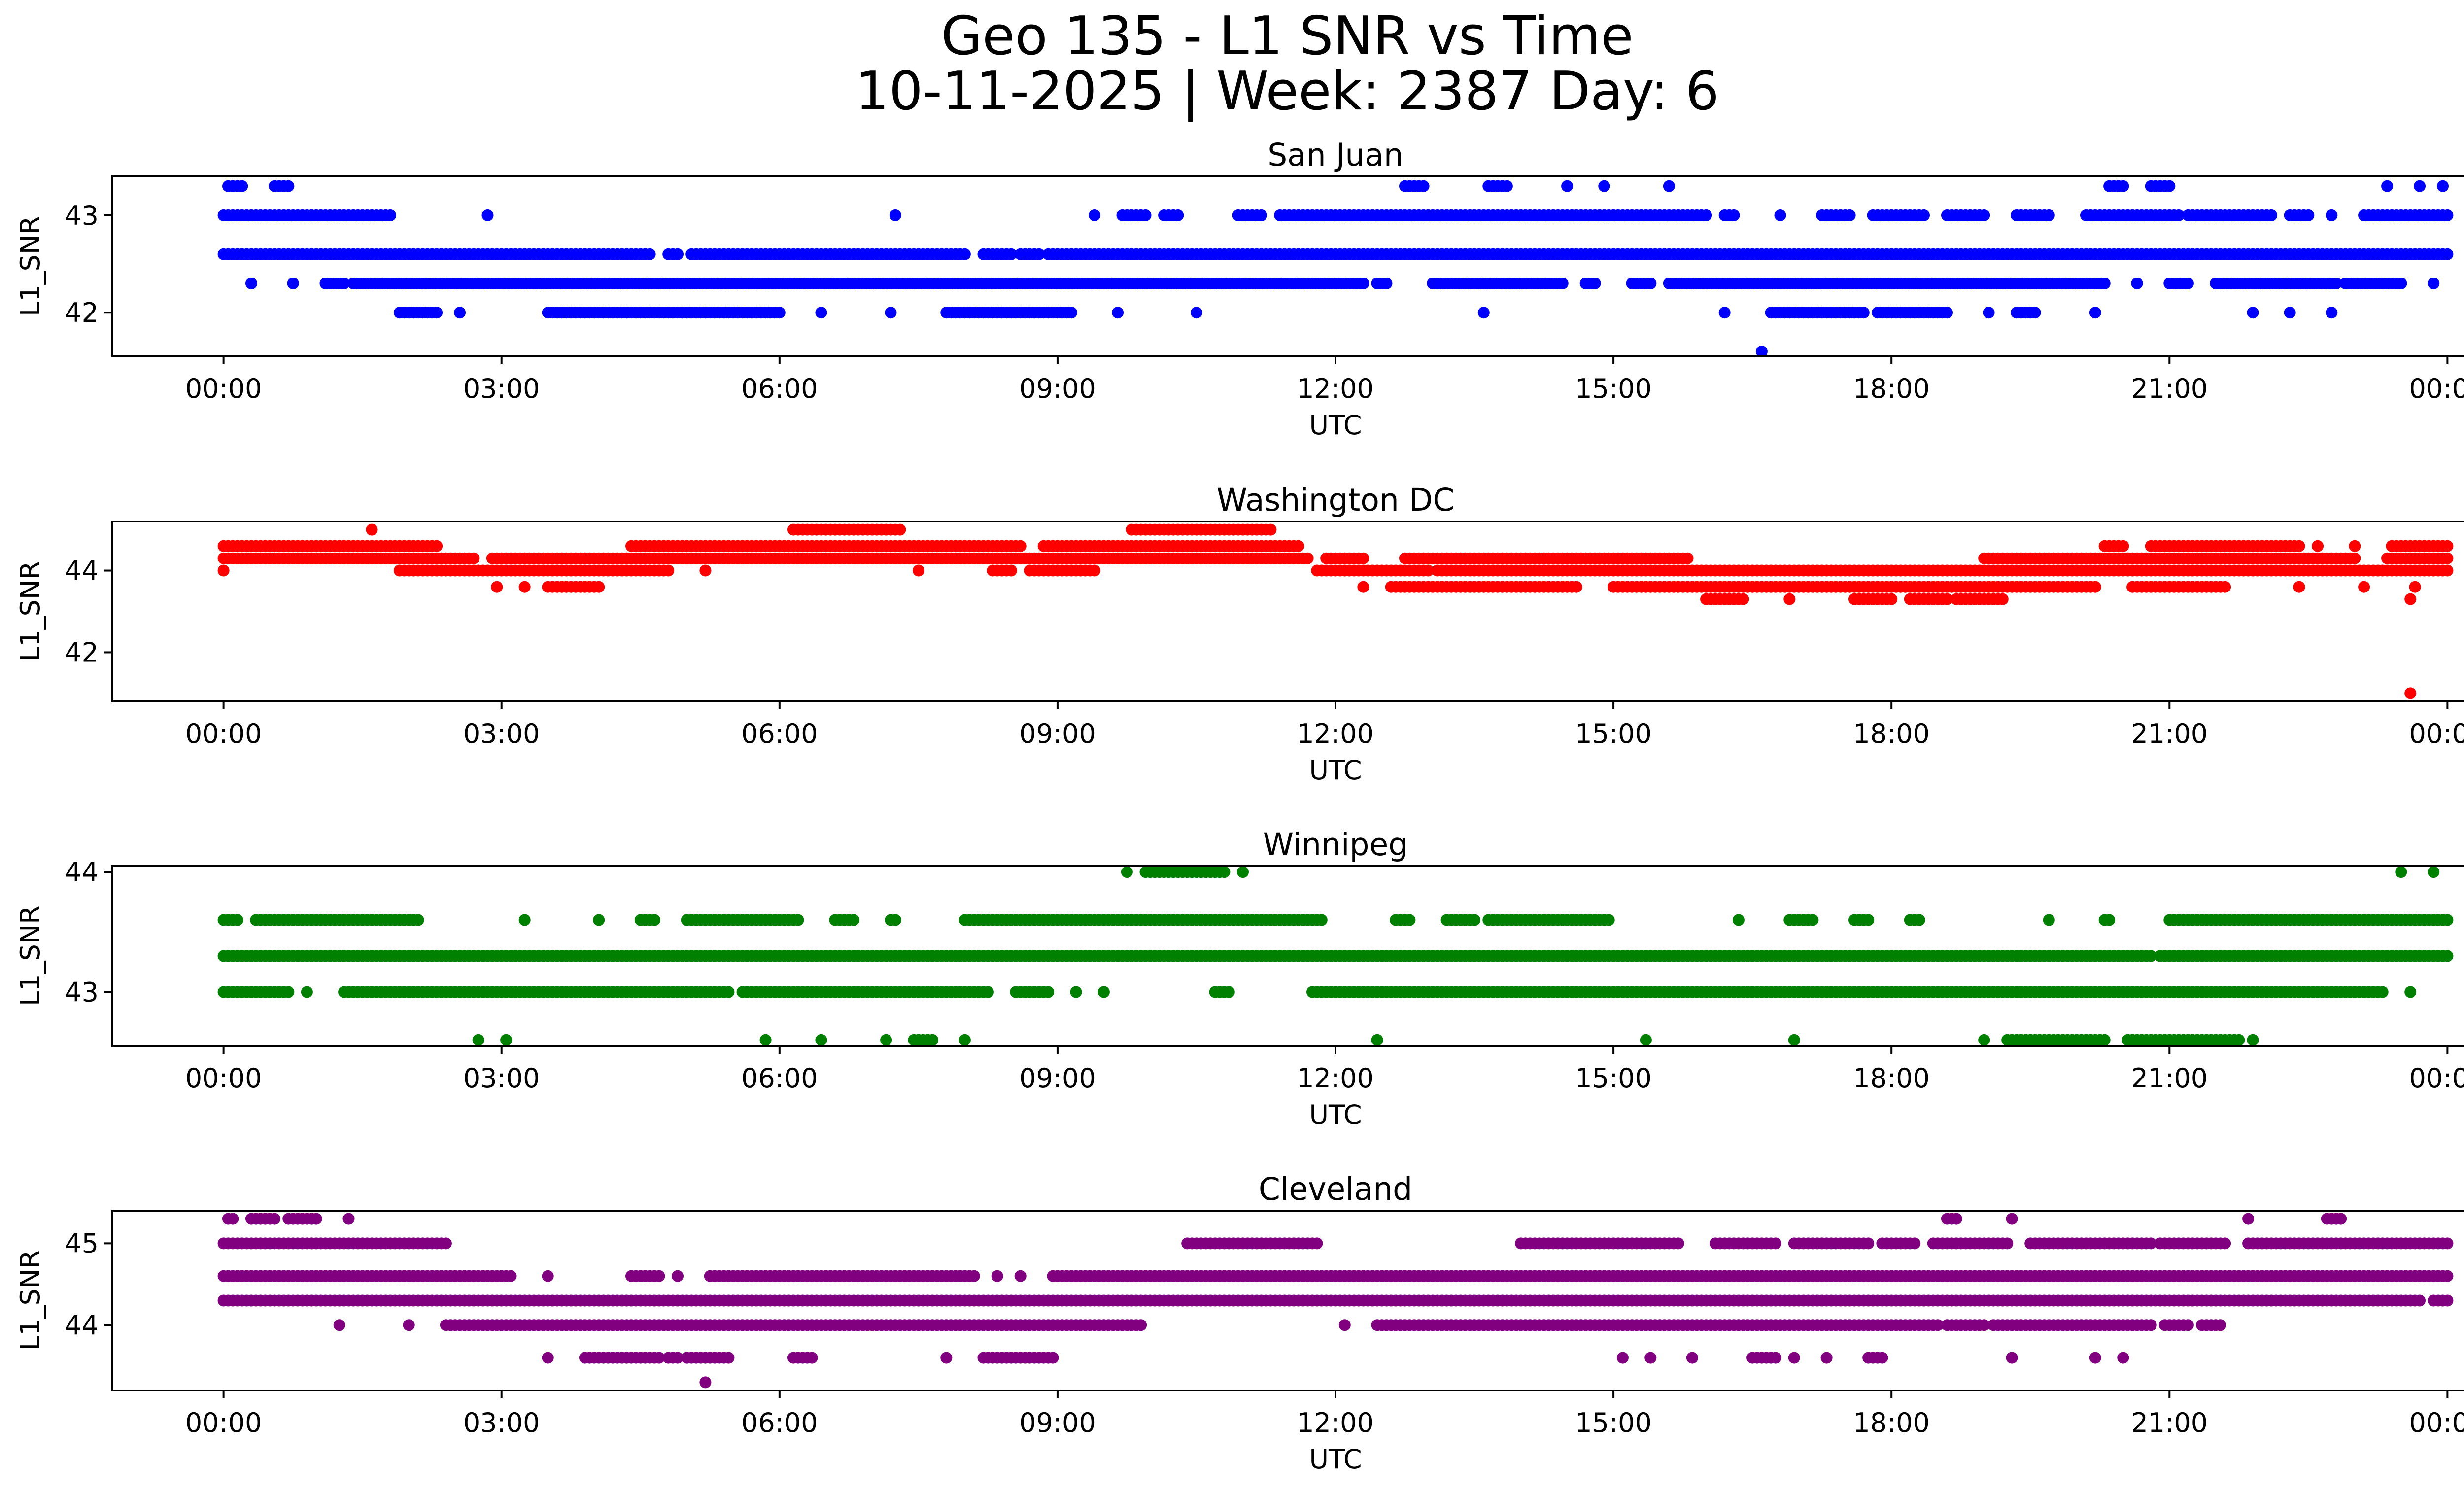 The height and width of the screenshot is (1495, 2464). I want to click on subplot-title: Winnipeg, so click(1335, 845).